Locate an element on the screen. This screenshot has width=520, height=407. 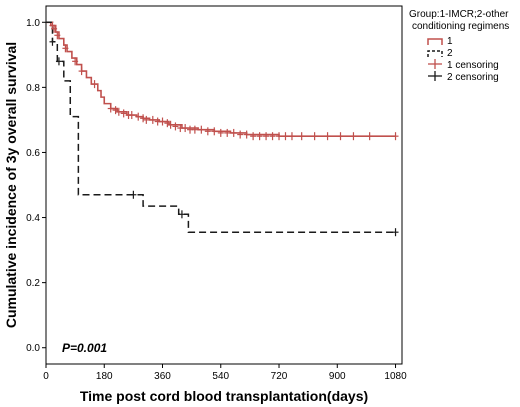
x-tick-label: 540 is located at coordinates (220, 376).